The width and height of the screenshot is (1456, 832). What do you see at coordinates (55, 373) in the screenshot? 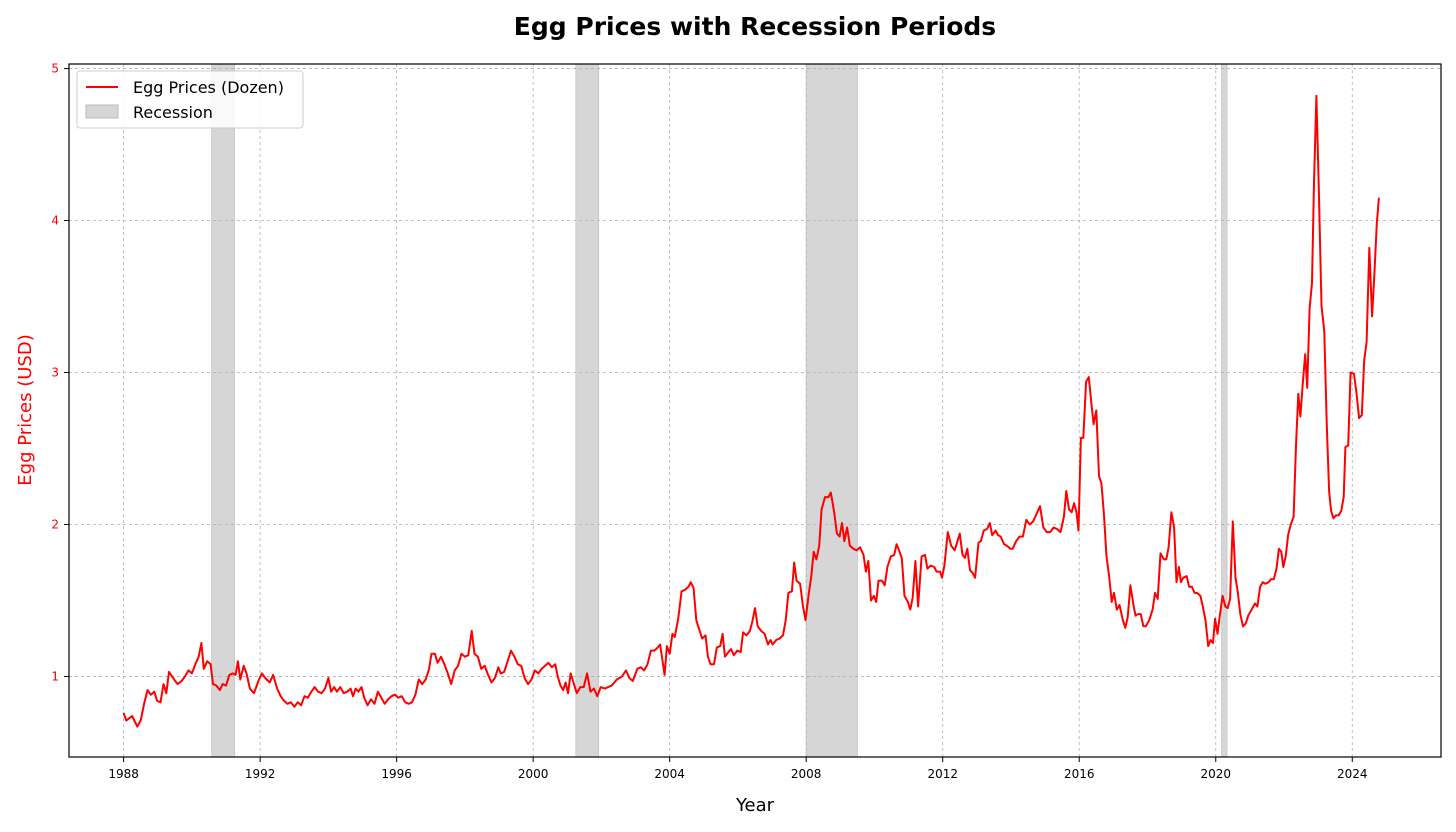
I see `y-tick-label: 3` at bounding box center [55, 373].